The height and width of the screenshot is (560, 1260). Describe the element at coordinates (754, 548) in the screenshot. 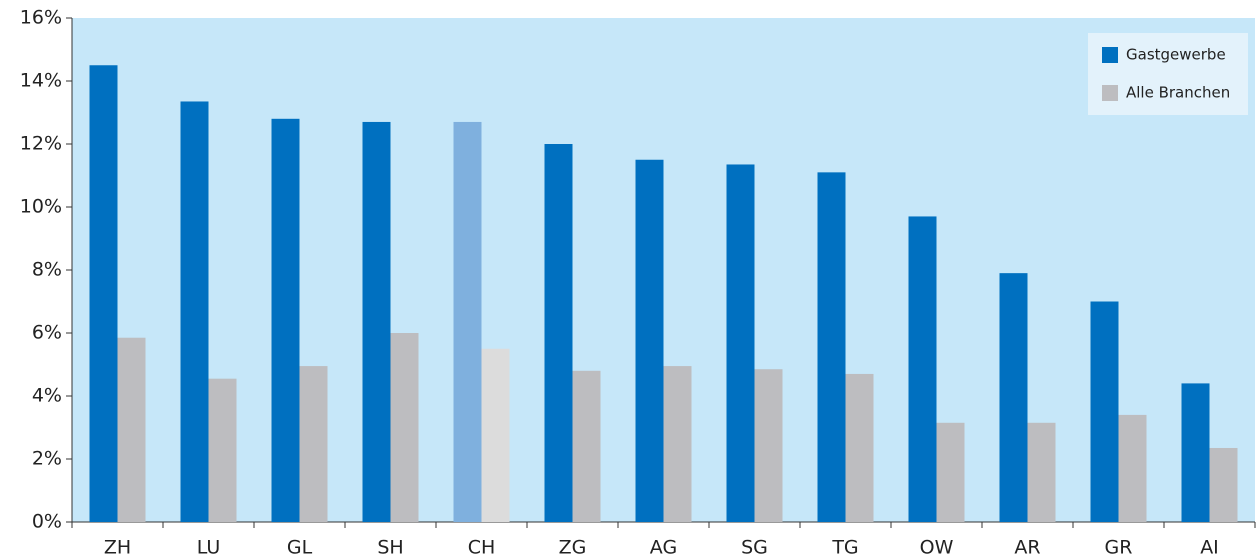

I see `x-tick-label: SG` at that location.